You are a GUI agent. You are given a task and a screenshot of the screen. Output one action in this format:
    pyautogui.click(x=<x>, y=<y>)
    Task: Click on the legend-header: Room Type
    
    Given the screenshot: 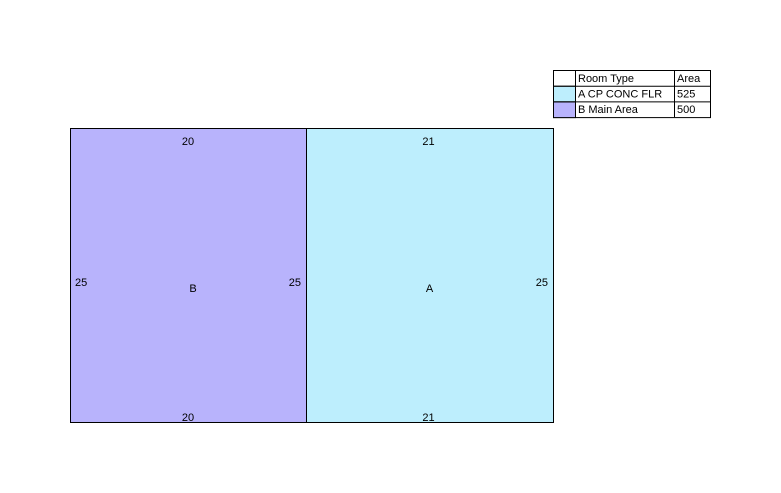 What is the action you would take?
    pyautogui.click(x=606, y=79)
    